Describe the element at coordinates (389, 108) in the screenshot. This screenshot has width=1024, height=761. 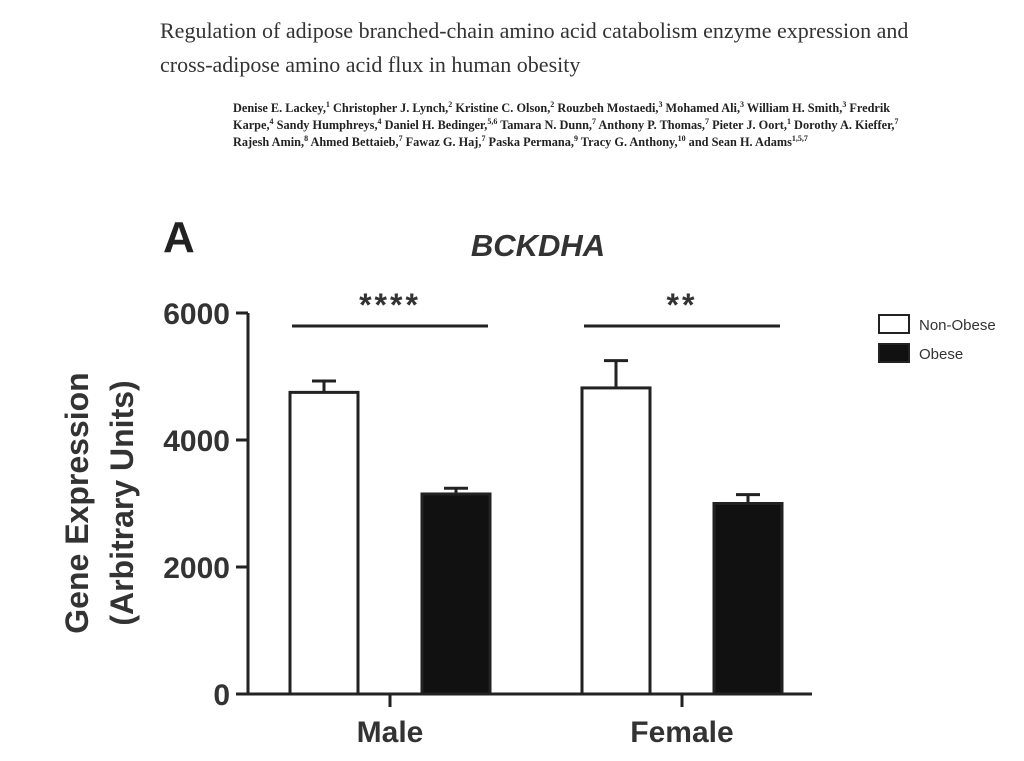
I see `author-name: Christopher J. Lynch,` at that location.